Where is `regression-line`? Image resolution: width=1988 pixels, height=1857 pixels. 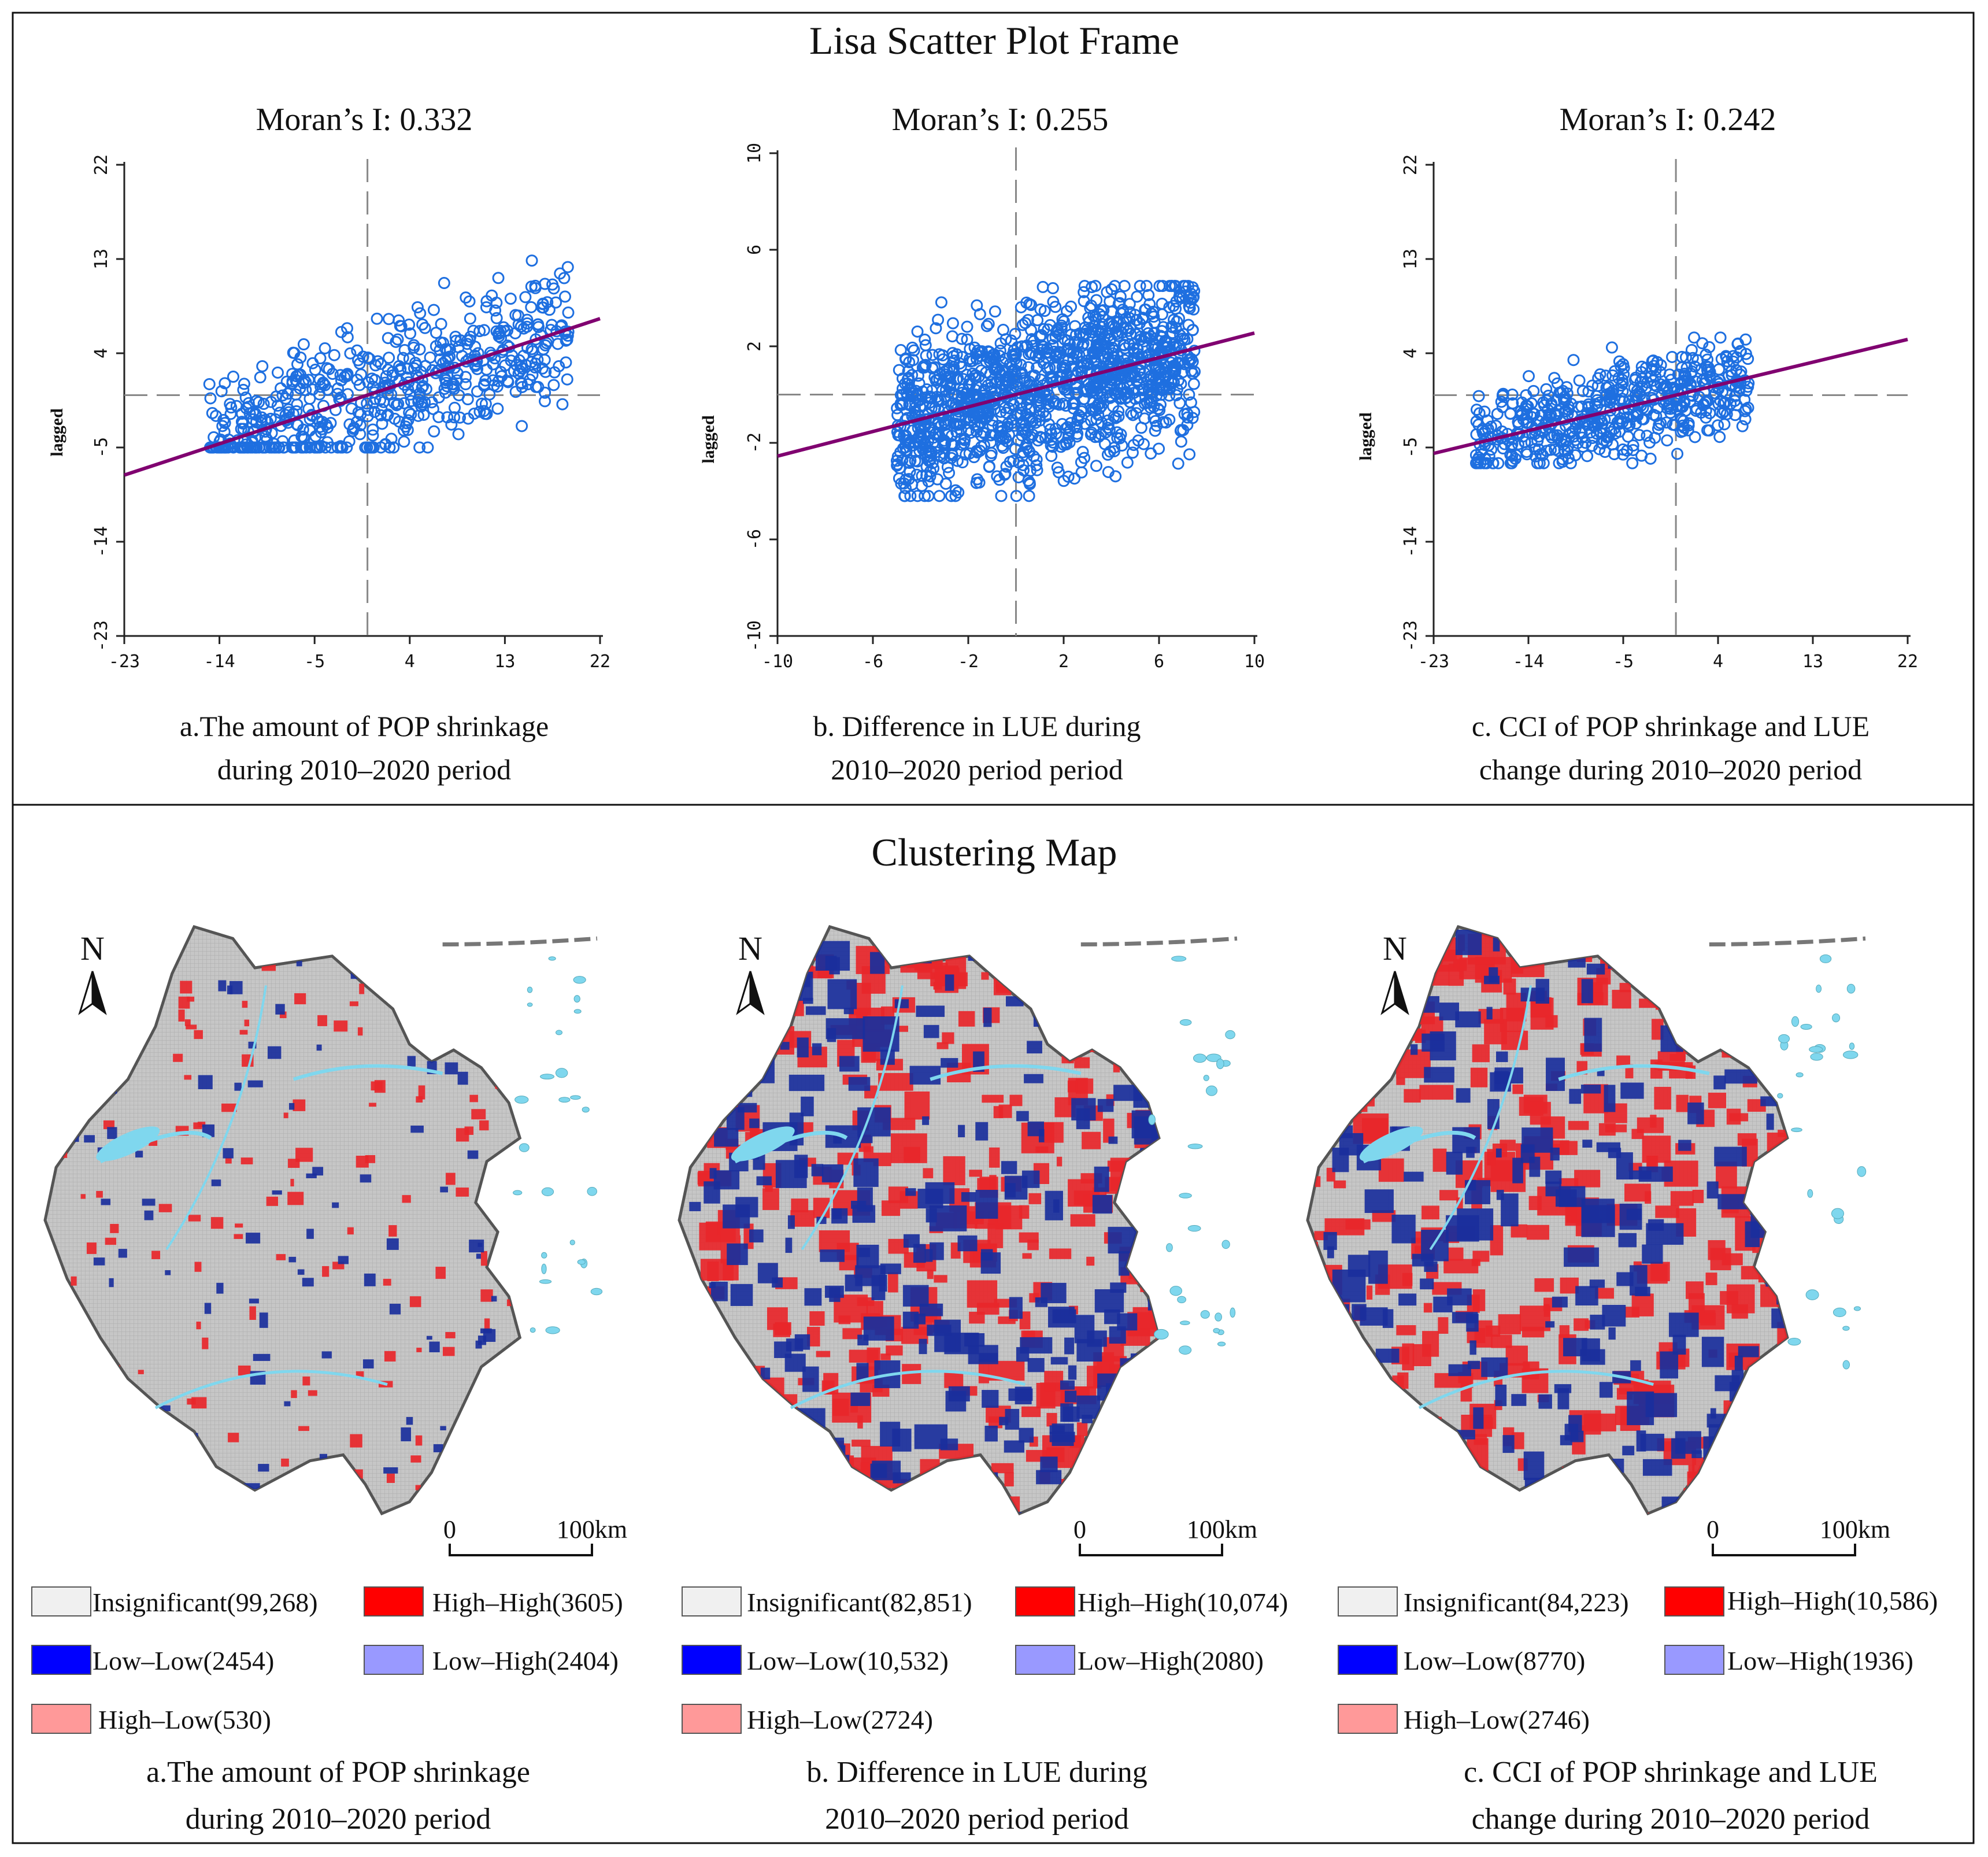 regression-line is located at coordinates (1671, 397).